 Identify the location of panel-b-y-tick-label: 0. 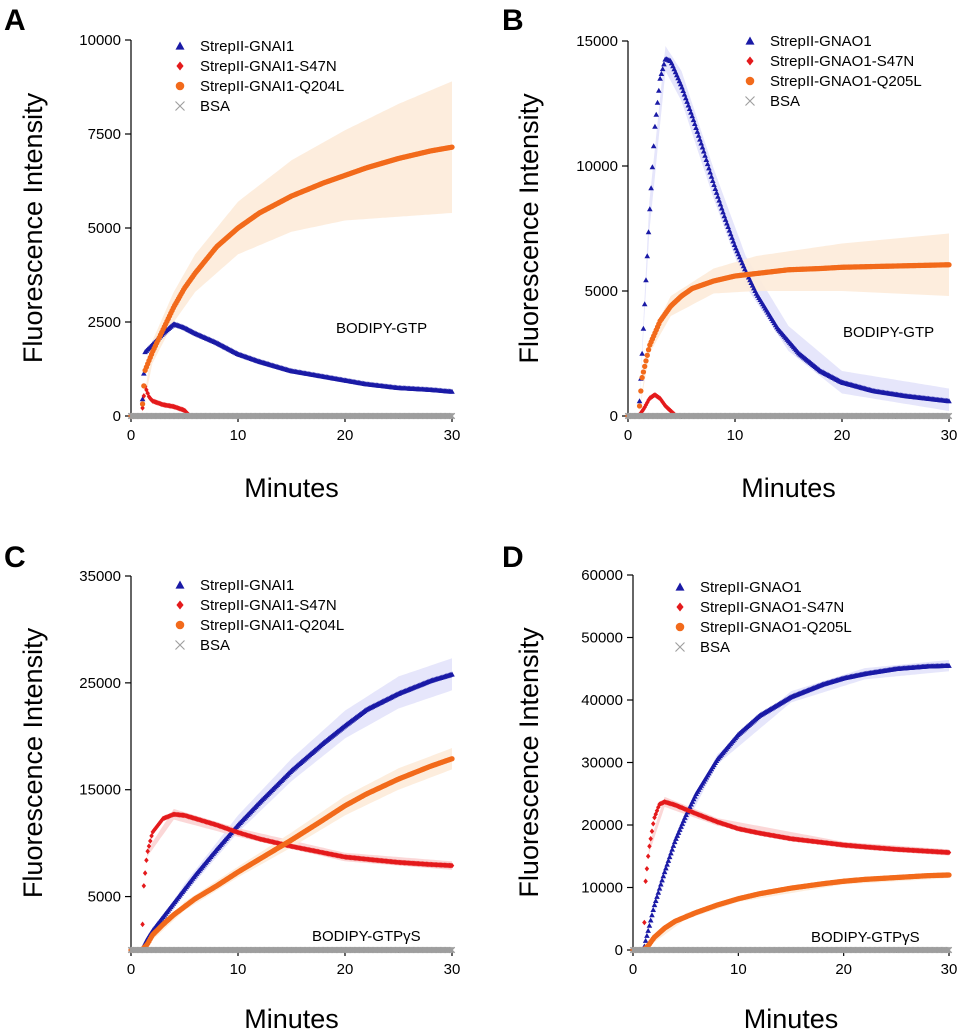
(614, 416).